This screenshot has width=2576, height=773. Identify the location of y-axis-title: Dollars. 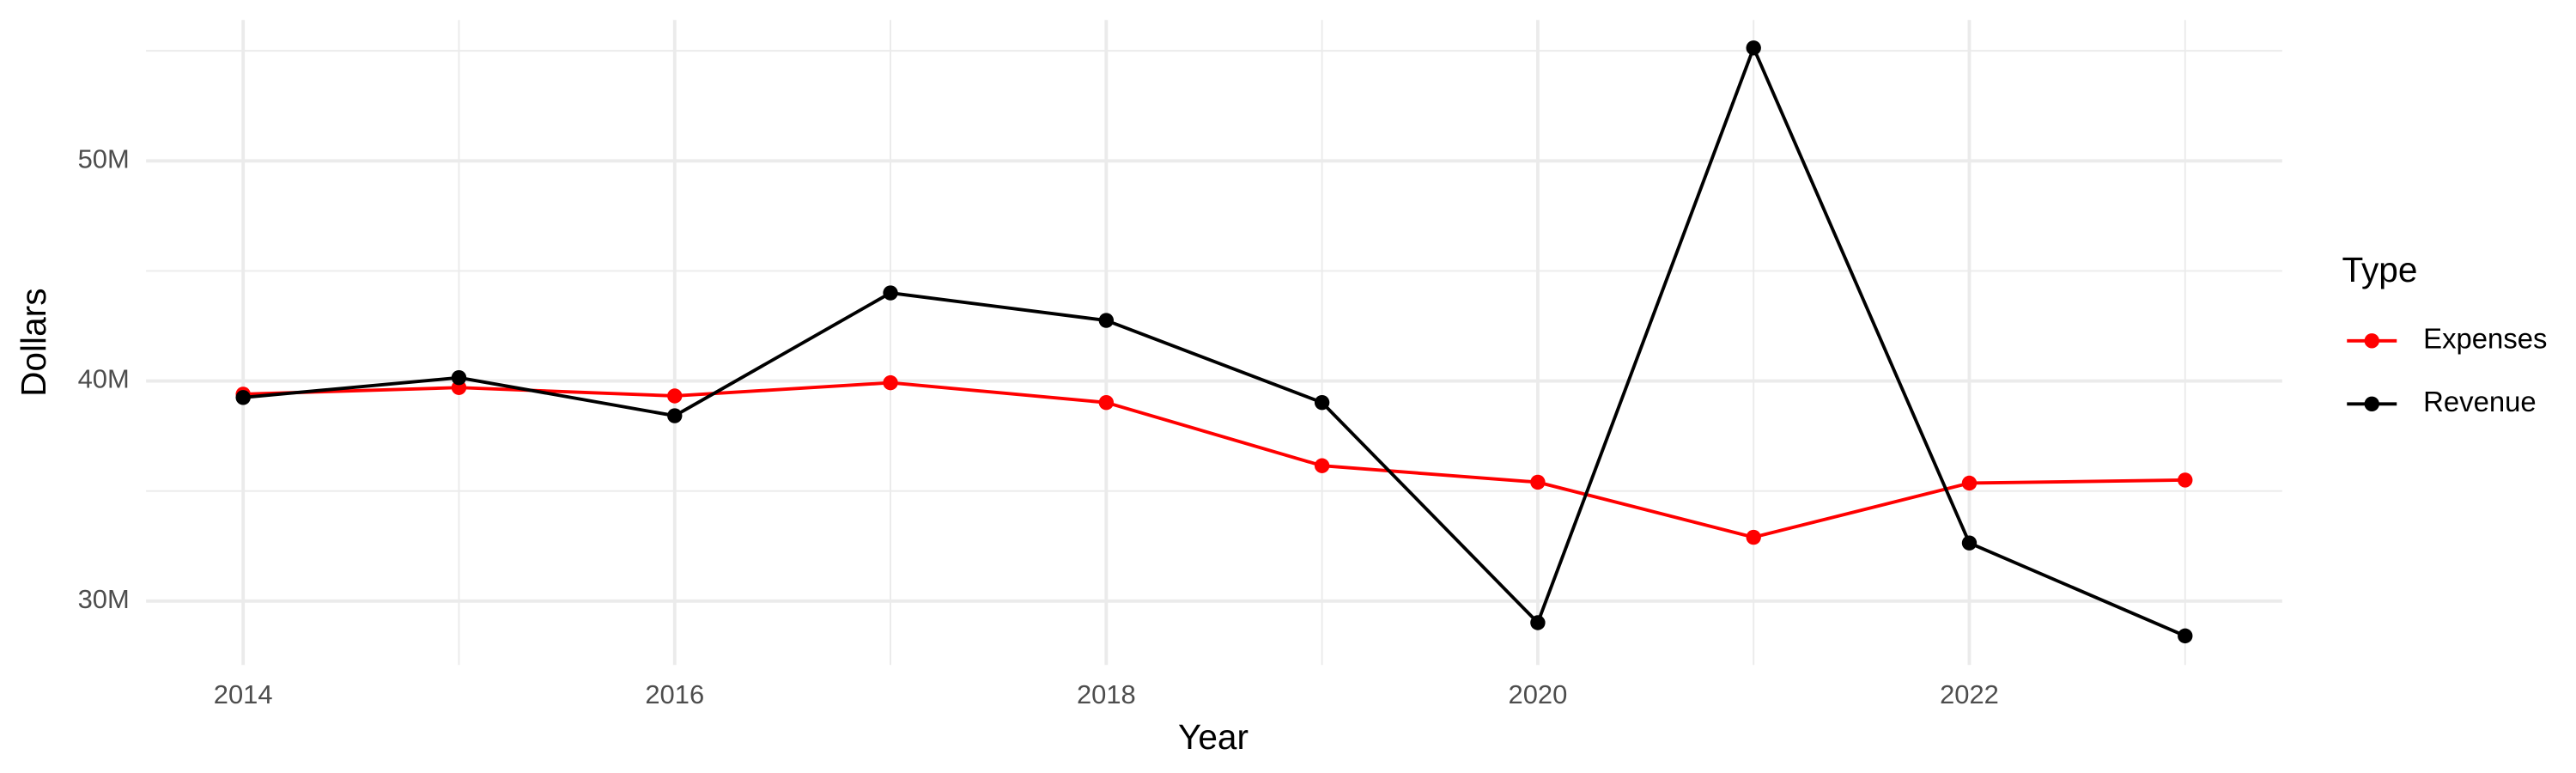
(33, 342).